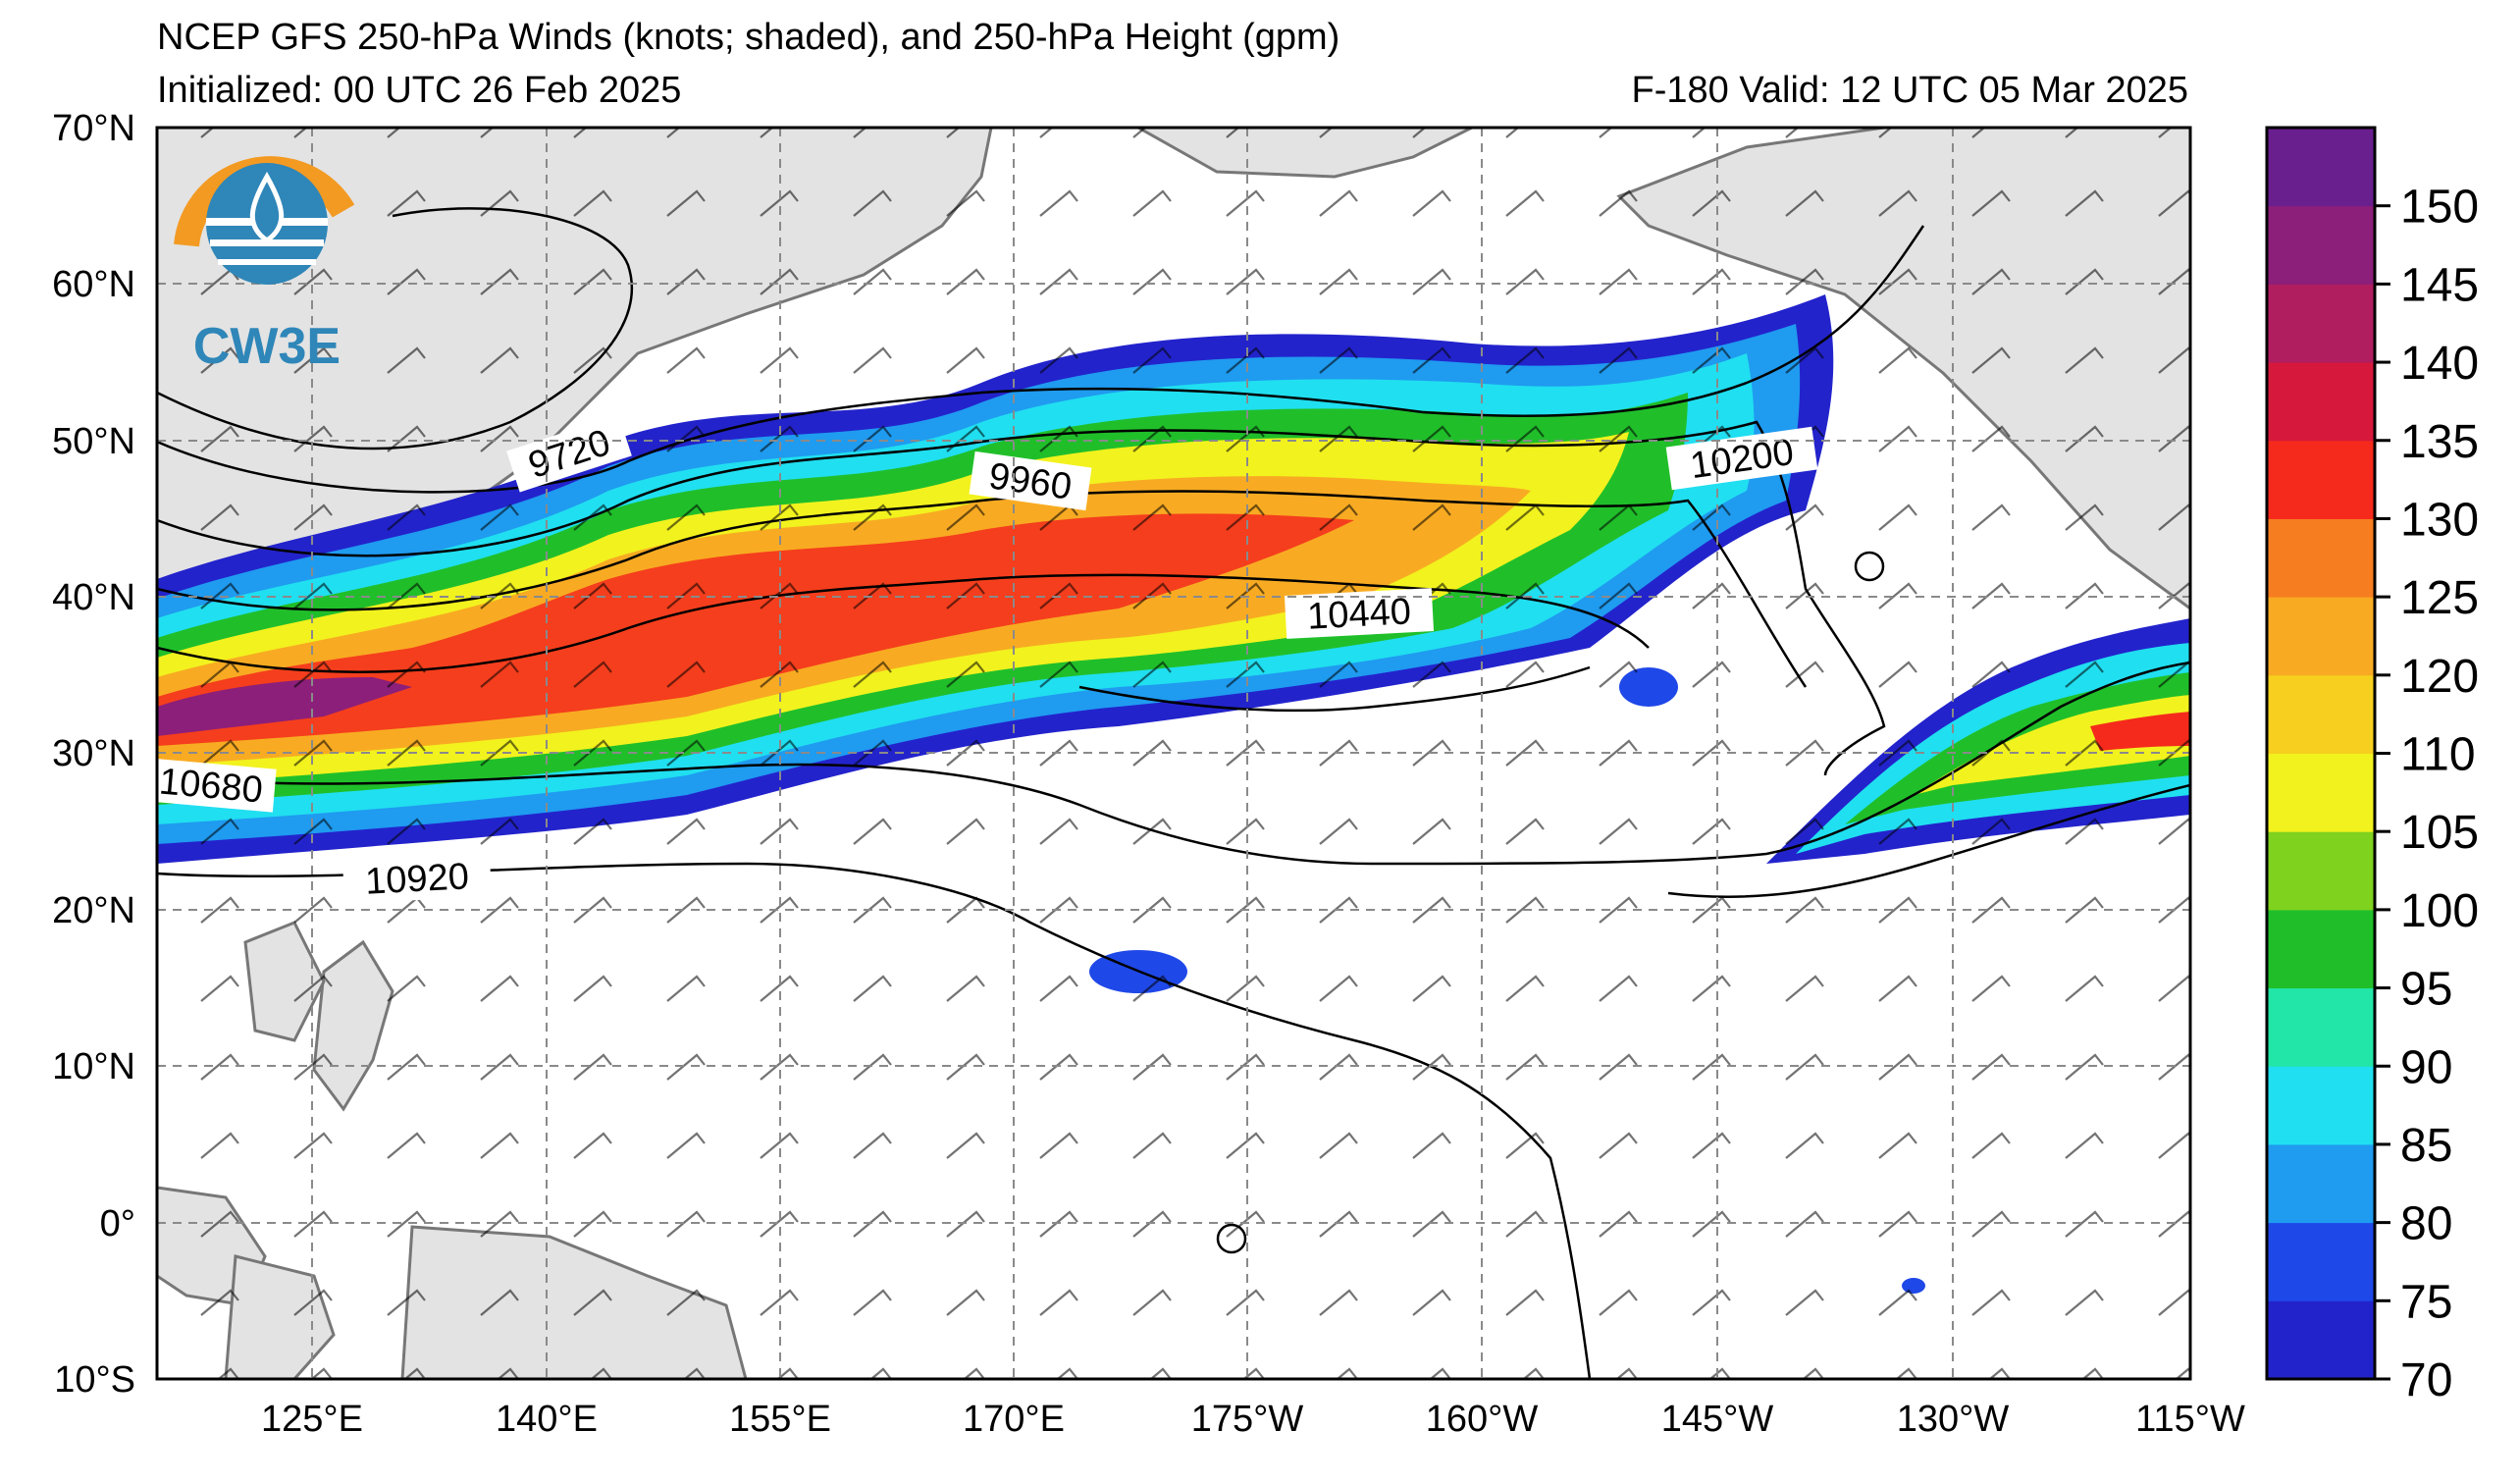 This screenshot has width=2520, height=1483. I want to click on lon-label: 140°E, so click(547, 1420).